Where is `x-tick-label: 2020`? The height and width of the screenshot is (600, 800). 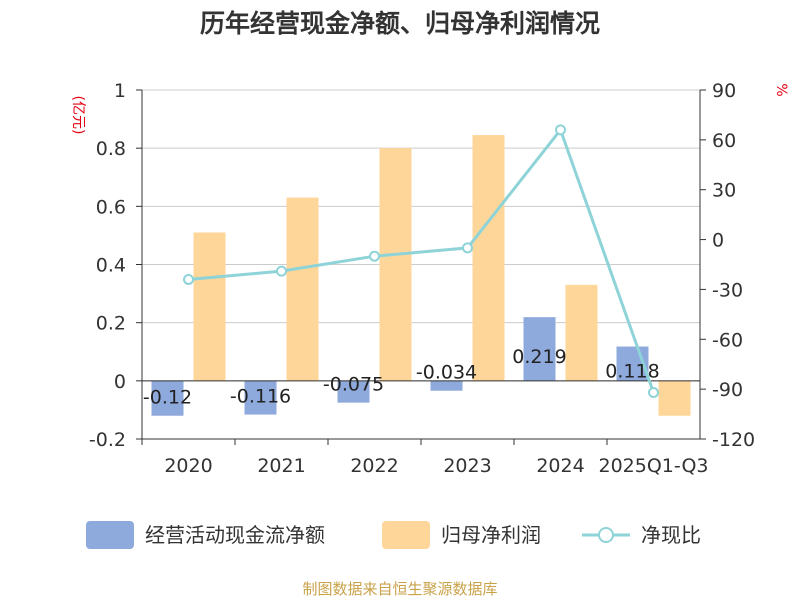
x-tick-label: 2020 is located at coordinates (188, 466).